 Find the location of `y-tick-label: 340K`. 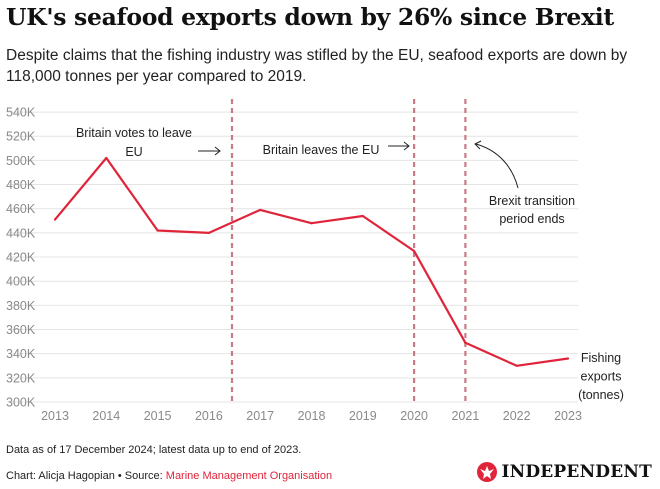

y-tick-label: 340K is located at coordinates (21, 354).